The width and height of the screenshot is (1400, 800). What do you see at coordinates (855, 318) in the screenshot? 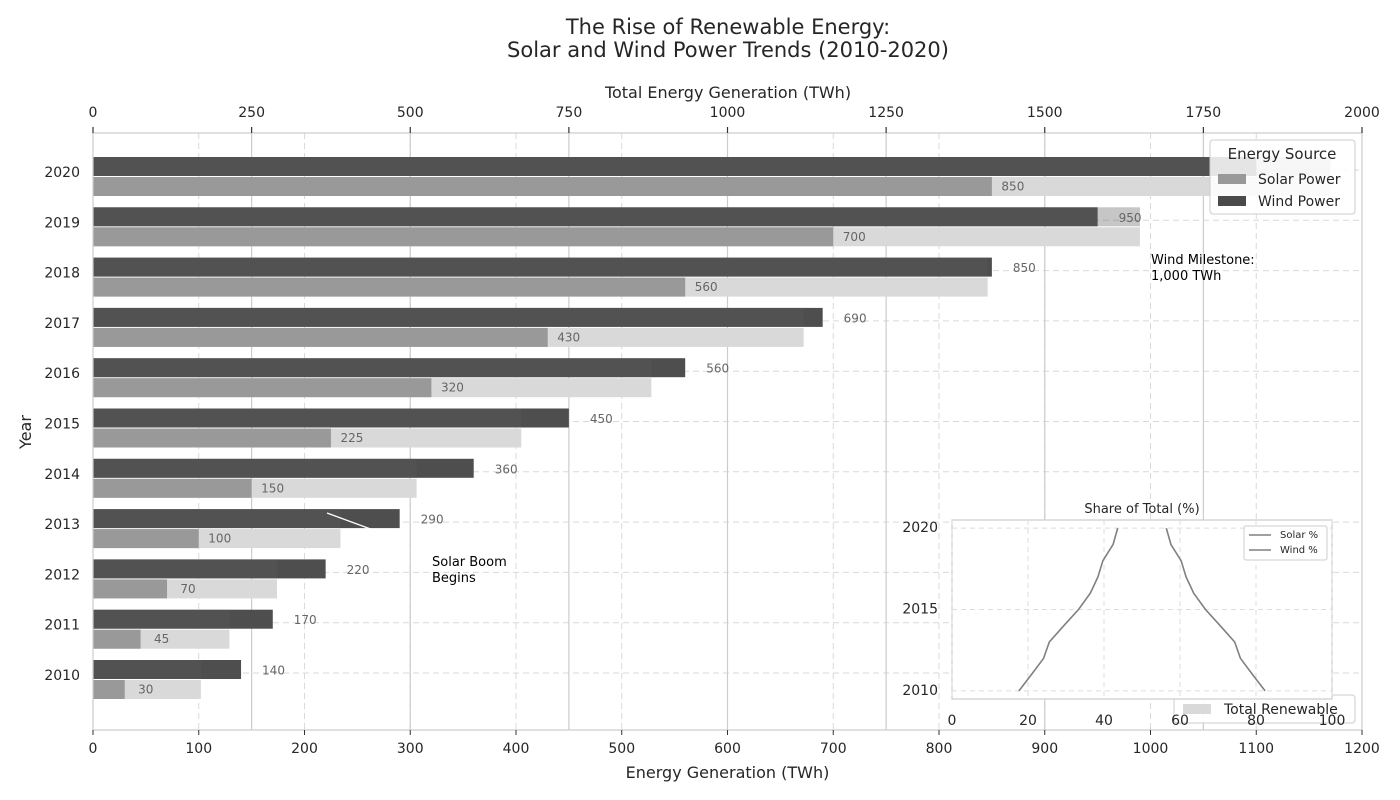
I see `wind-value-label: 690` at bounding box center [855, 318].